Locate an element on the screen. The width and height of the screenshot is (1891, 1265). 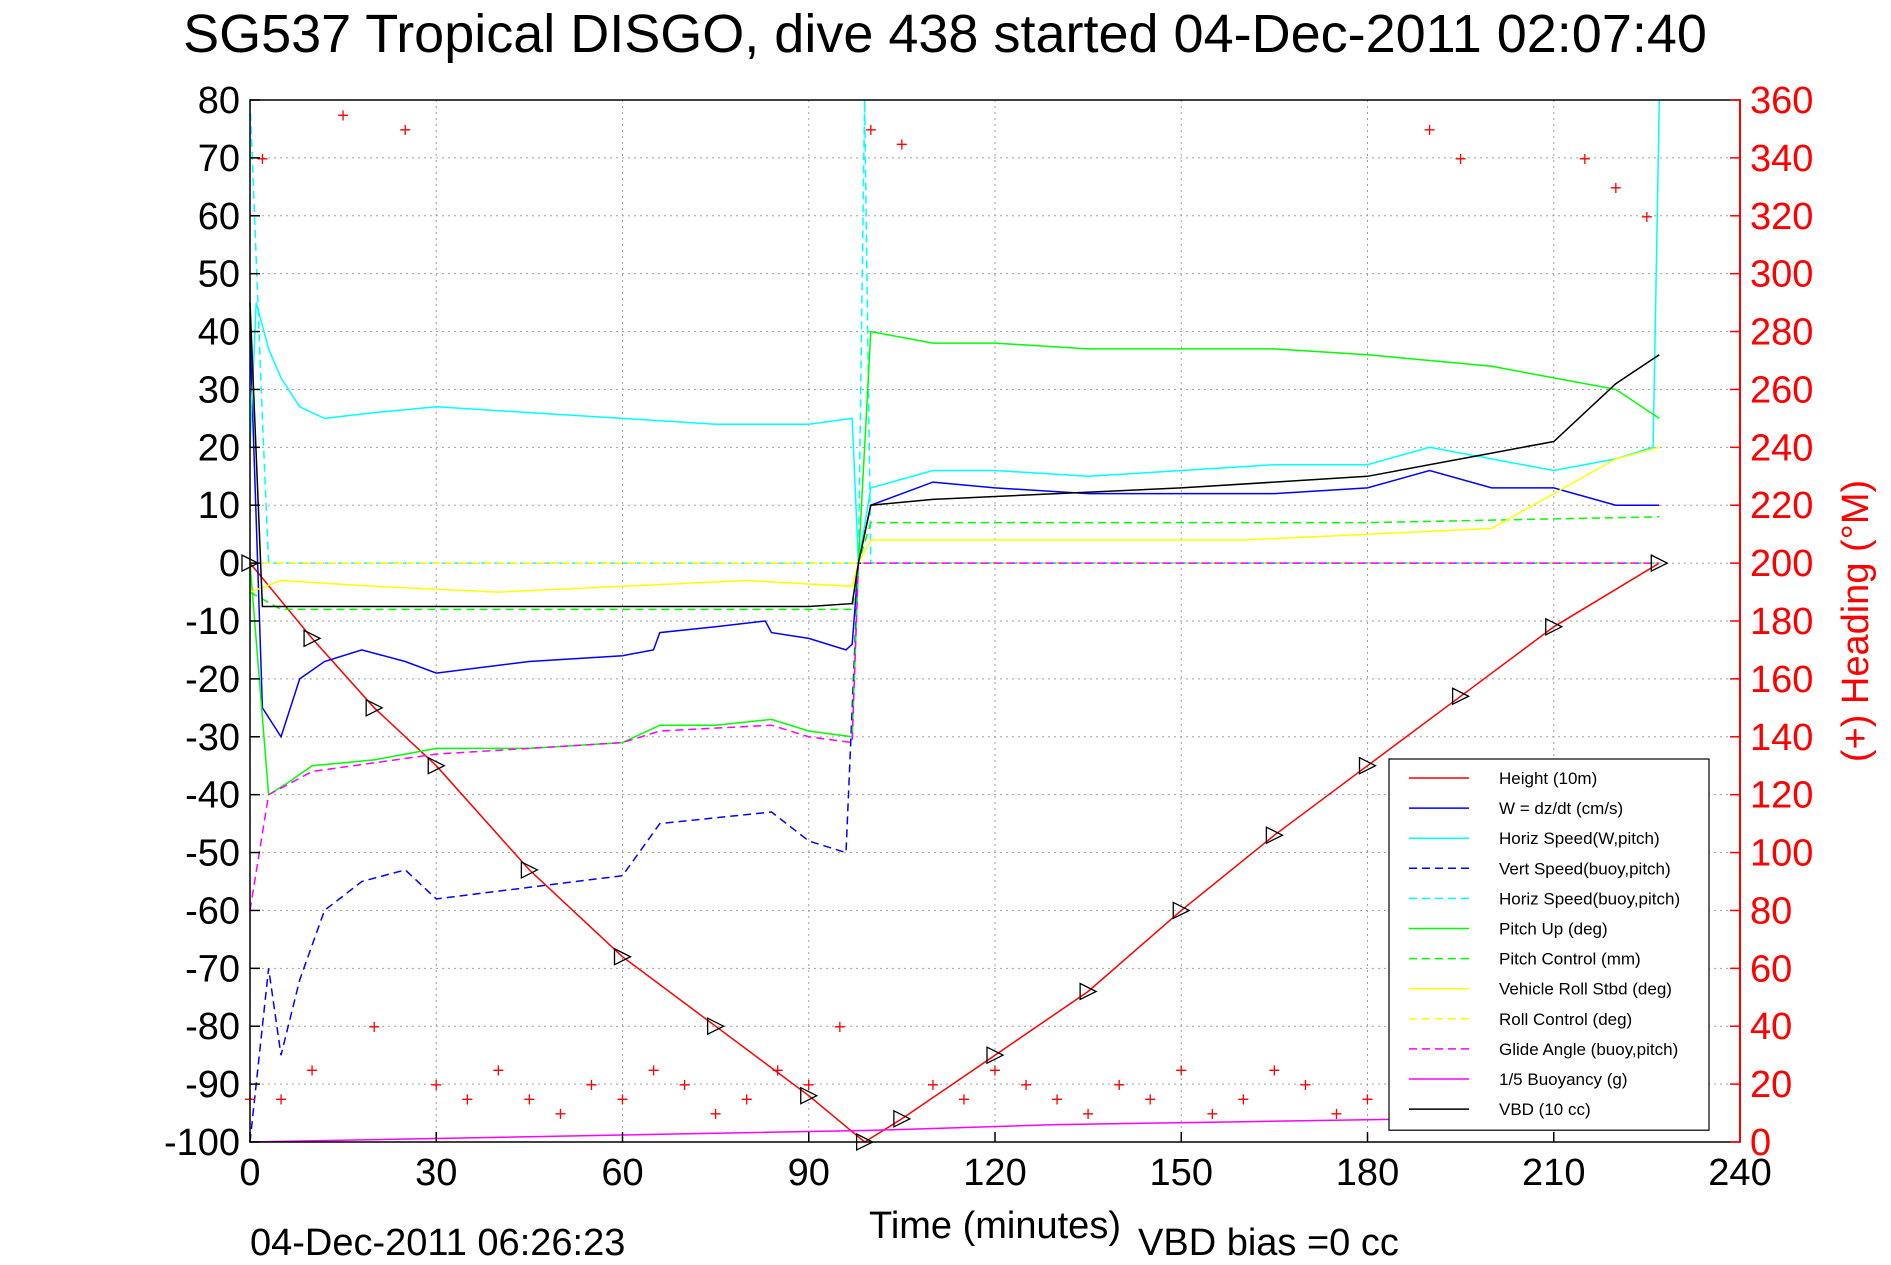
x-tick-label: 210 is located at coordinates (1553, 1173).